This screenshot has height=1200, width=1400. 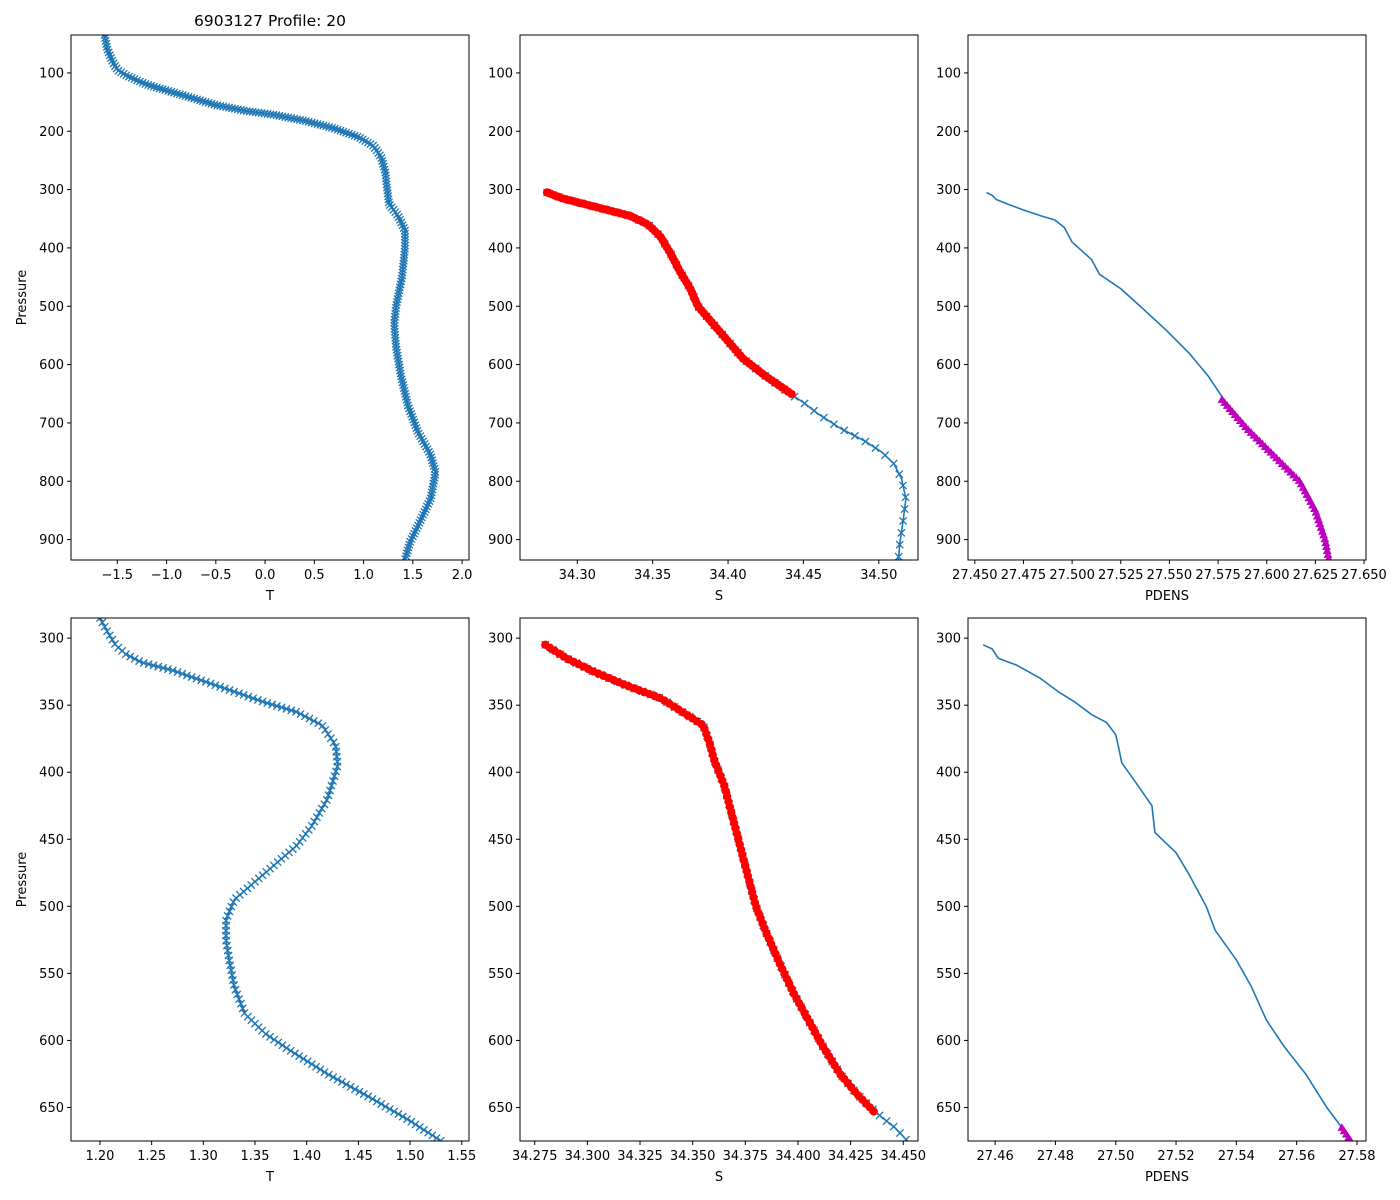 What do you see at coordinates (1167, 1177) in the screenshot?
I see `x-axis-label: PDENS` at bounding box center [1167, 1177].